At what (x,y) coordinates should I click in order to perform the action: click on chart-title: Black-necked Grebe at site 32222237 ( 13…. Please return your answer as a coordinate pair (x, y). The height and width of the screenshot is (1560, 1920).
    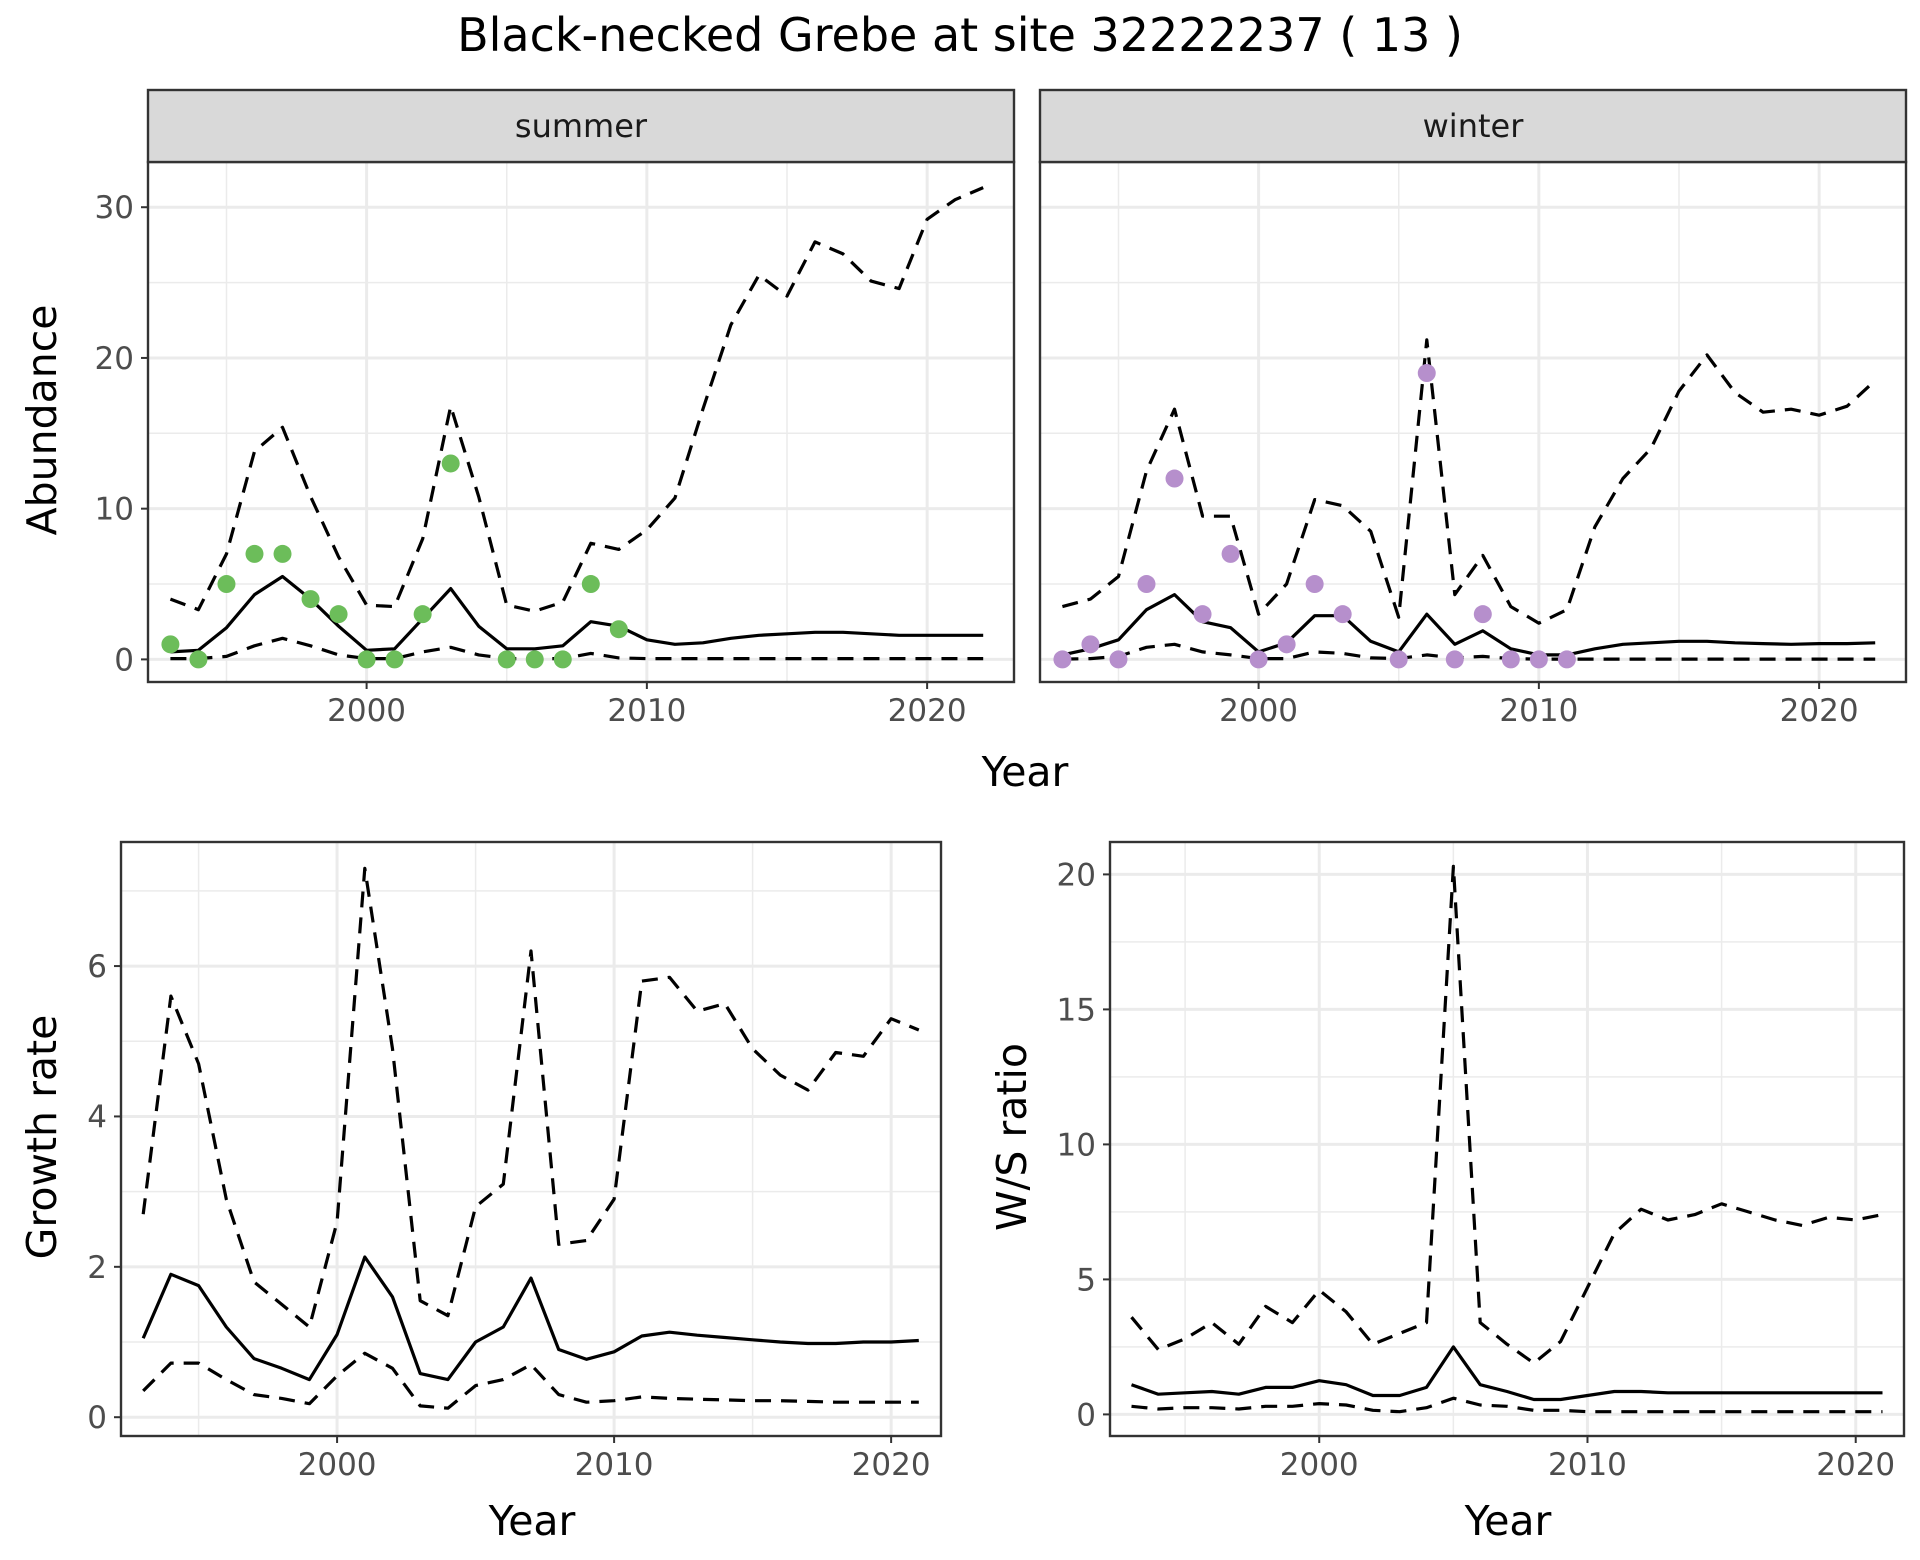
    Looking at the image, I should click on (960, 35).